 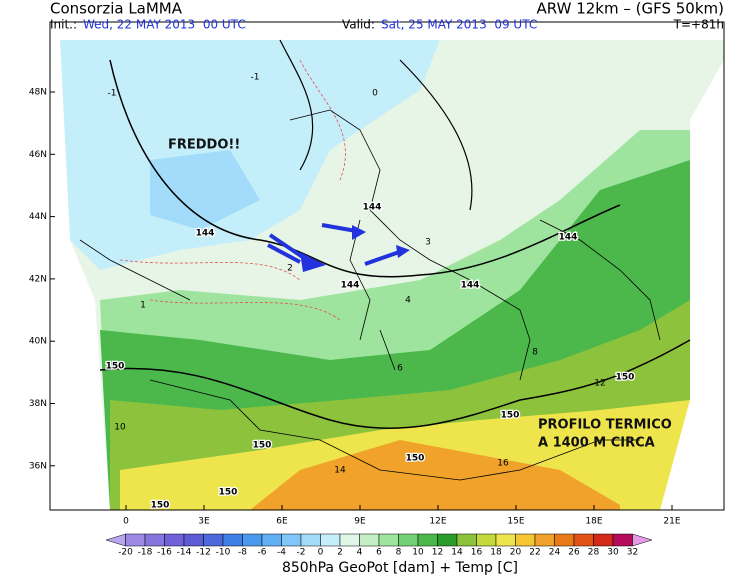 I want to click on lat-label: 46N, so click(x=38, y=155).